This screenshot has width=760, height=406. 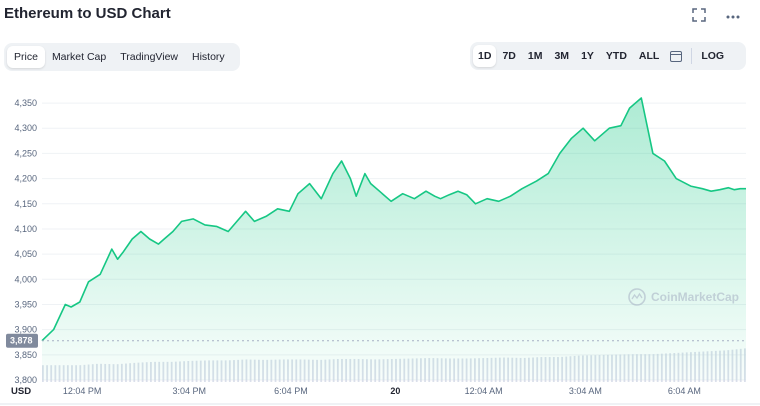 What do you see at coordinates (82, 391) in the screenshot?
I see `x-tick-label: 12:04 PM` at bounding box center [82, 391].